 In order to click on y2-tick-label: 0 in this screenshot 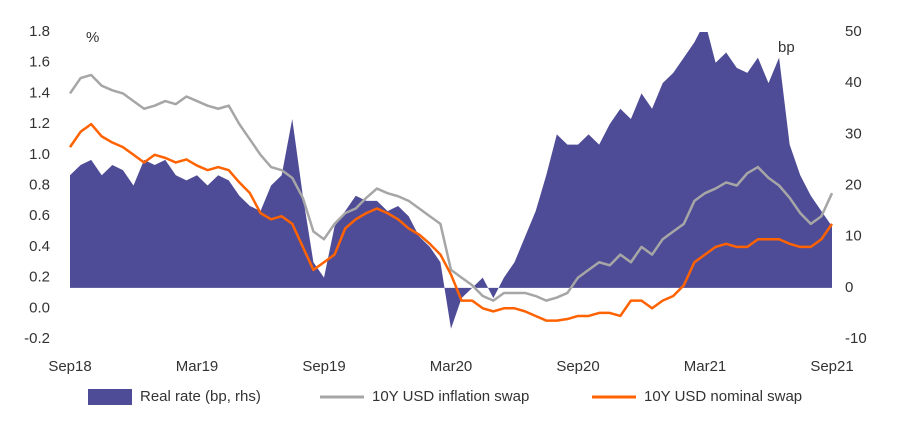, I will do `click(849, 287)`.